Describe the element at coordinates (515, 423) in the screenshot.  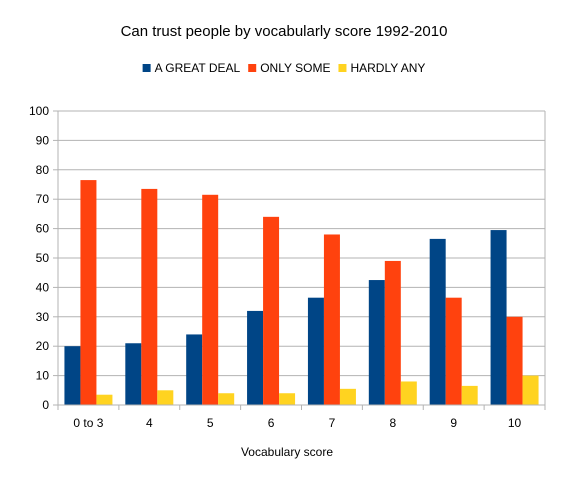
I see `x-tick-label: 10` at that location.